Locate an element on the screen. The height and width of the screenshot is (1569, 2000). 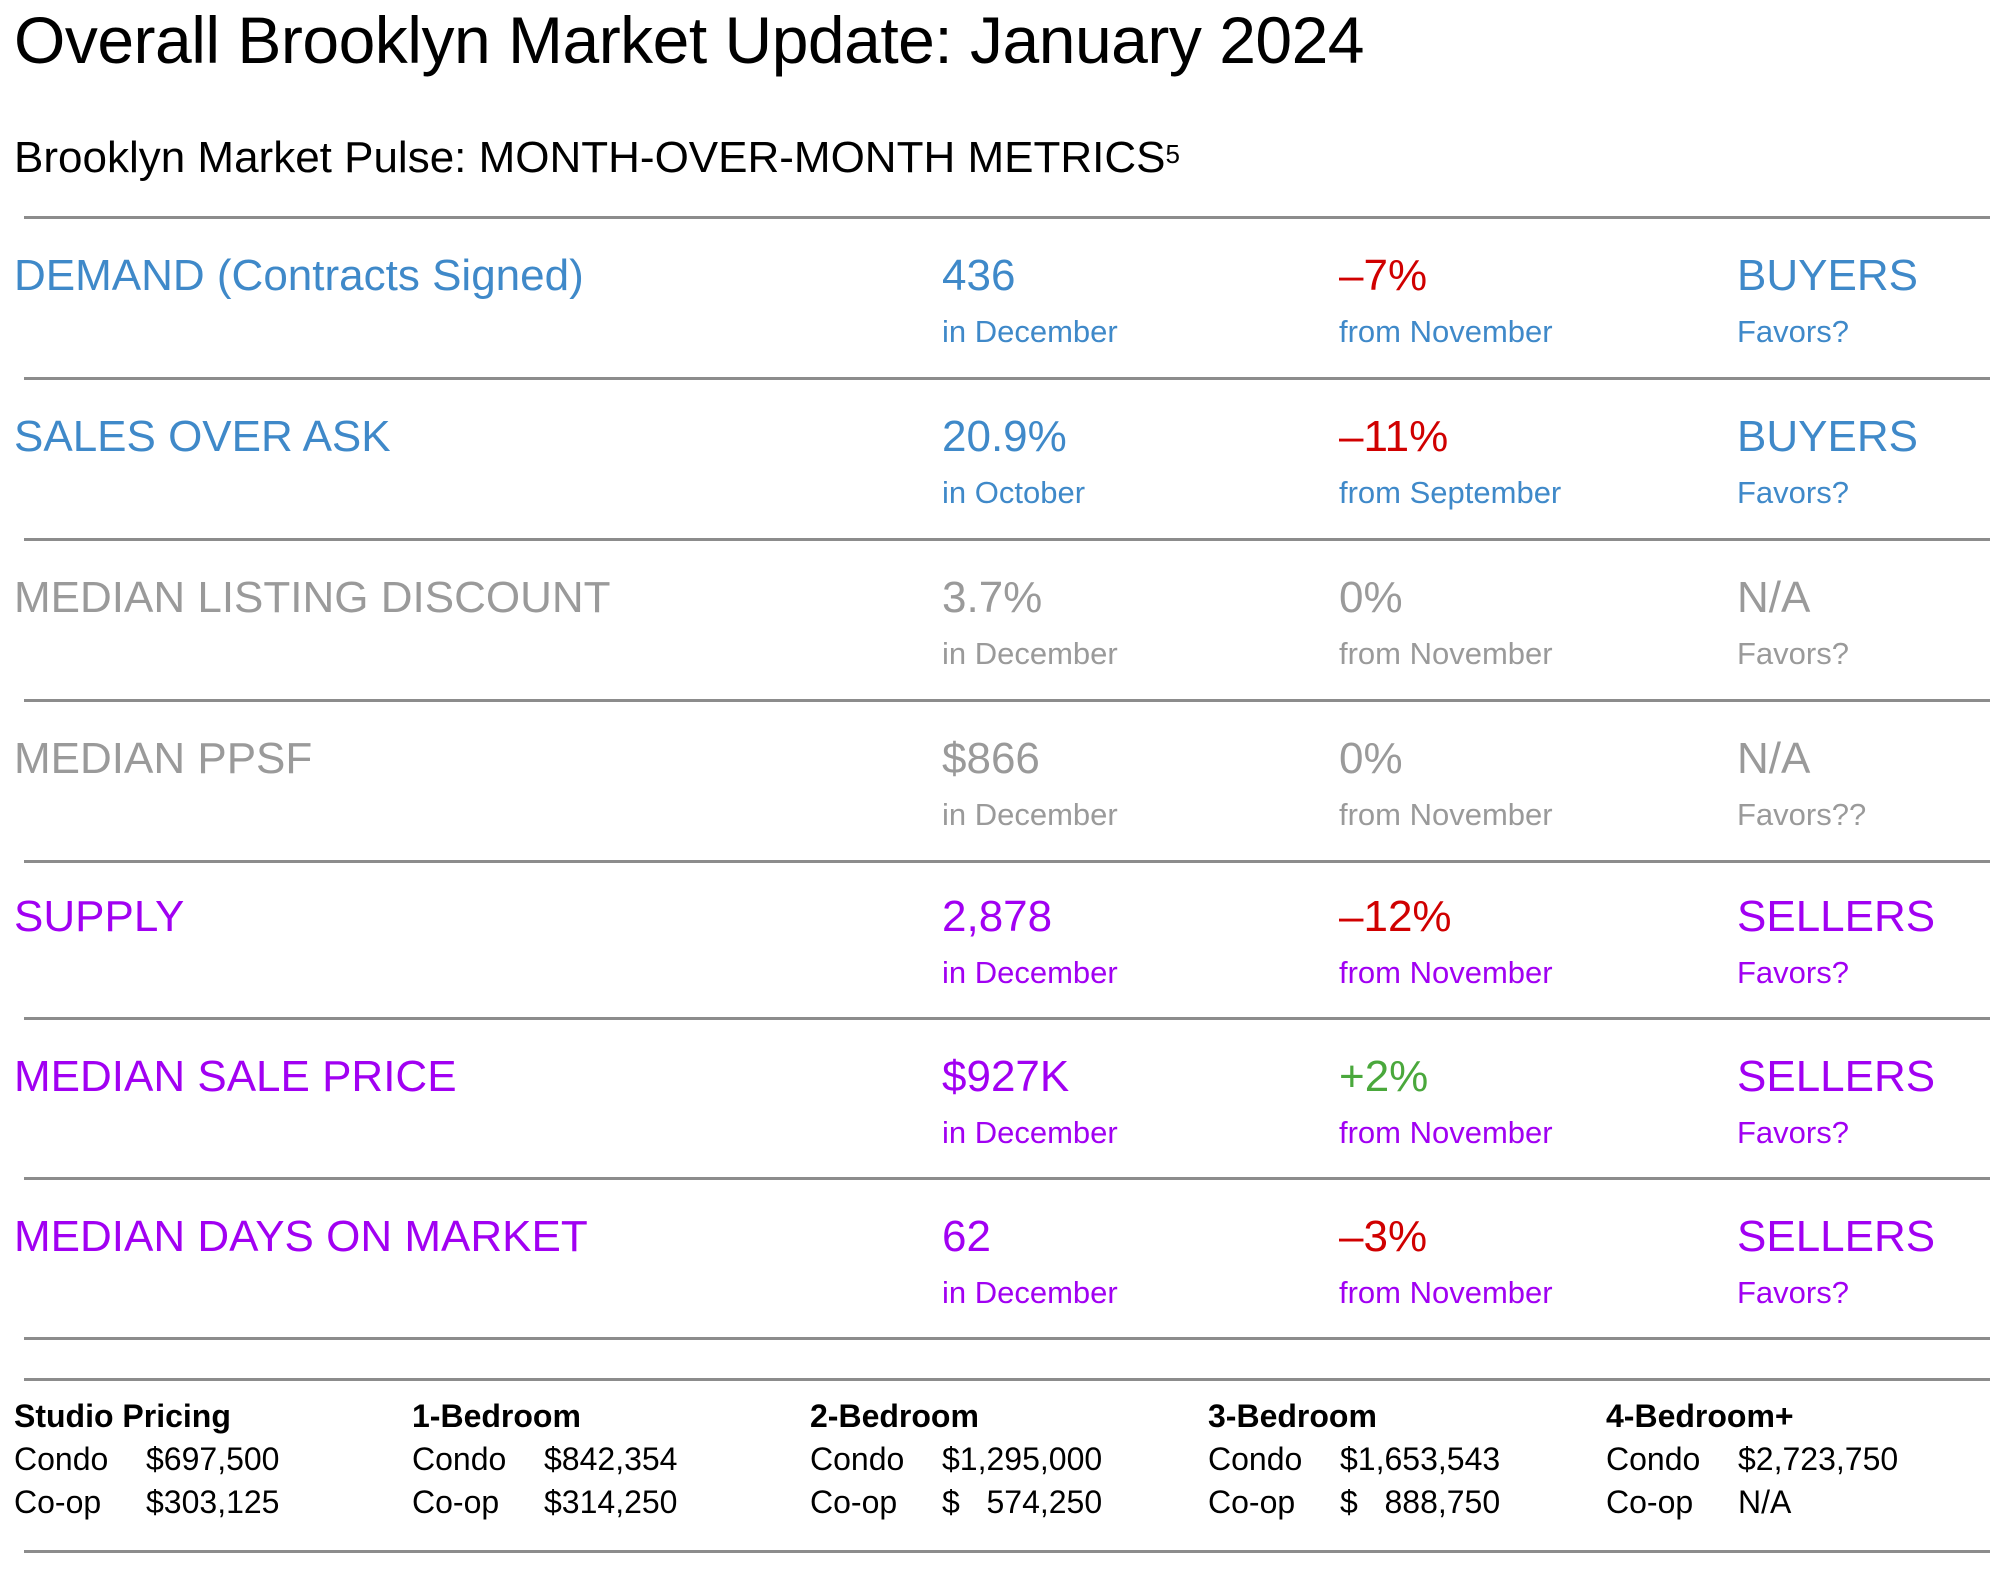
condo-price: $697,500 is located at coordinates (213, 1459).